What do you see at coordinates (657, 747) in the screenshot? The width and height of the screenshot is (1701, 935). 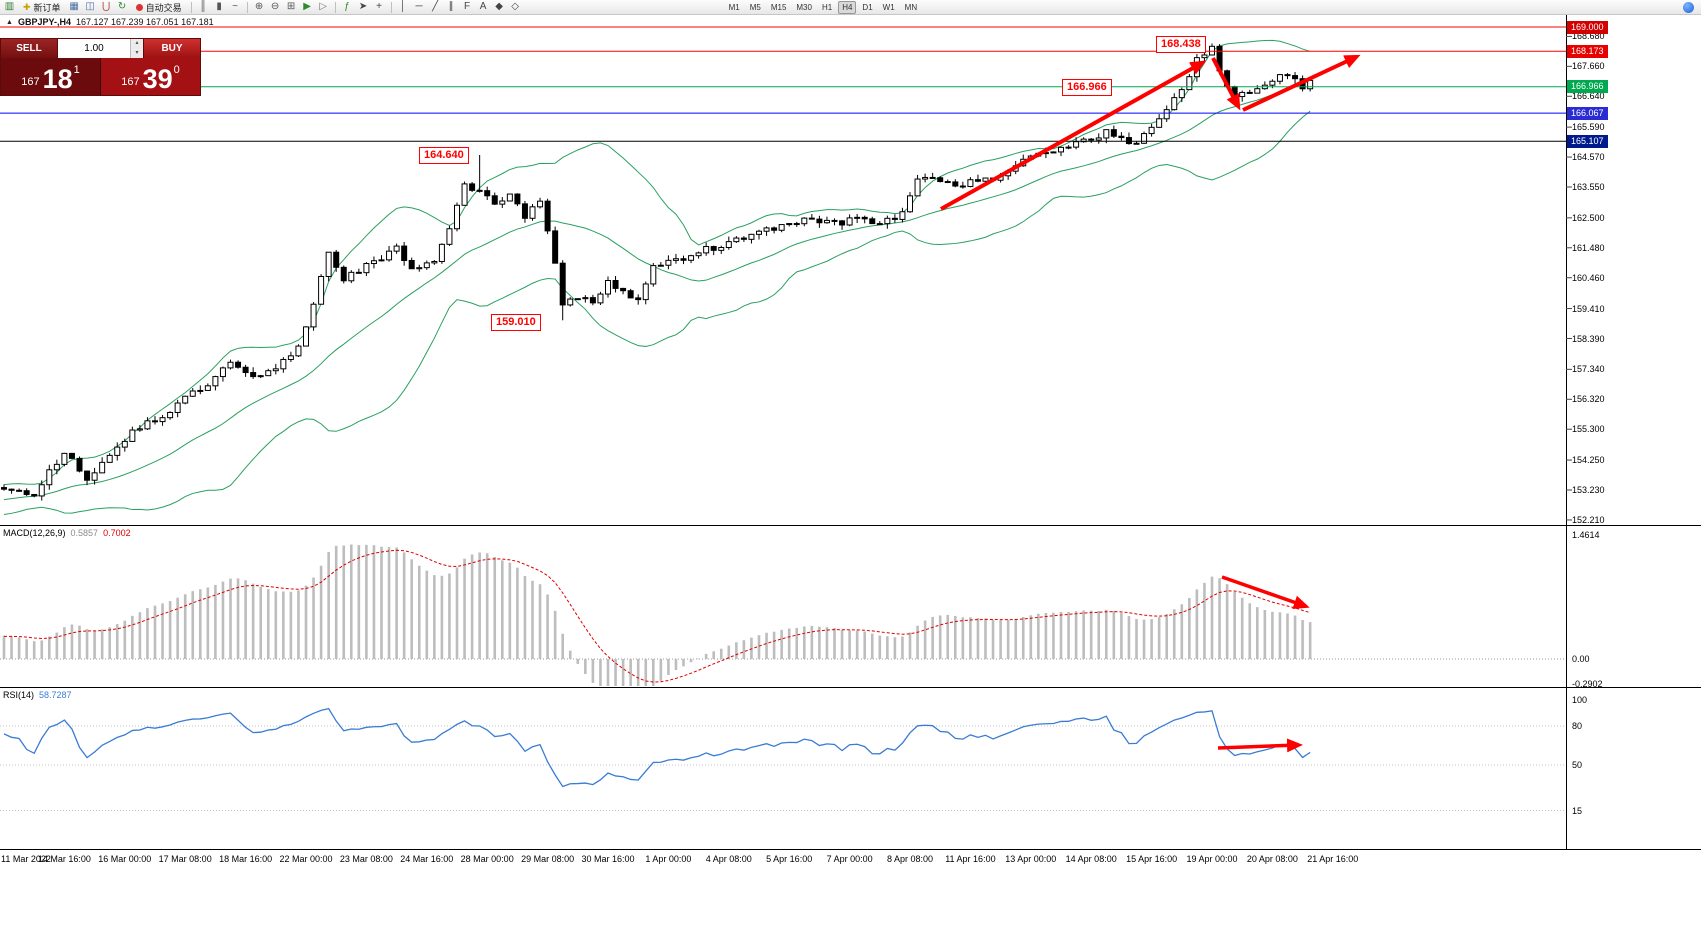 I see `rsi-line` at bounding box center [657, 747].